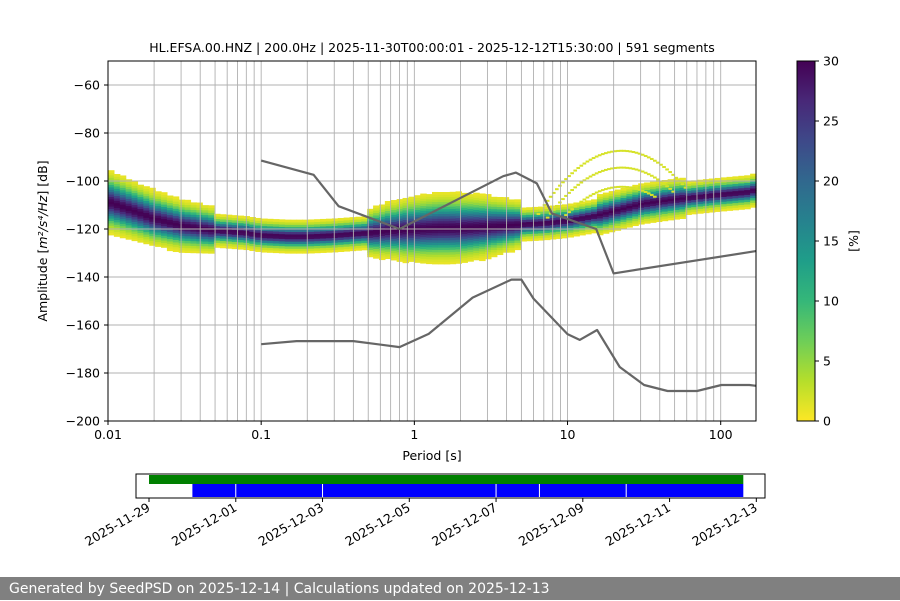 The image size is (900, 601). What do you see at coordinates (568, 434) in the screenshot?
I see `x-tick-label: 10` at bounding box center [568, 434].